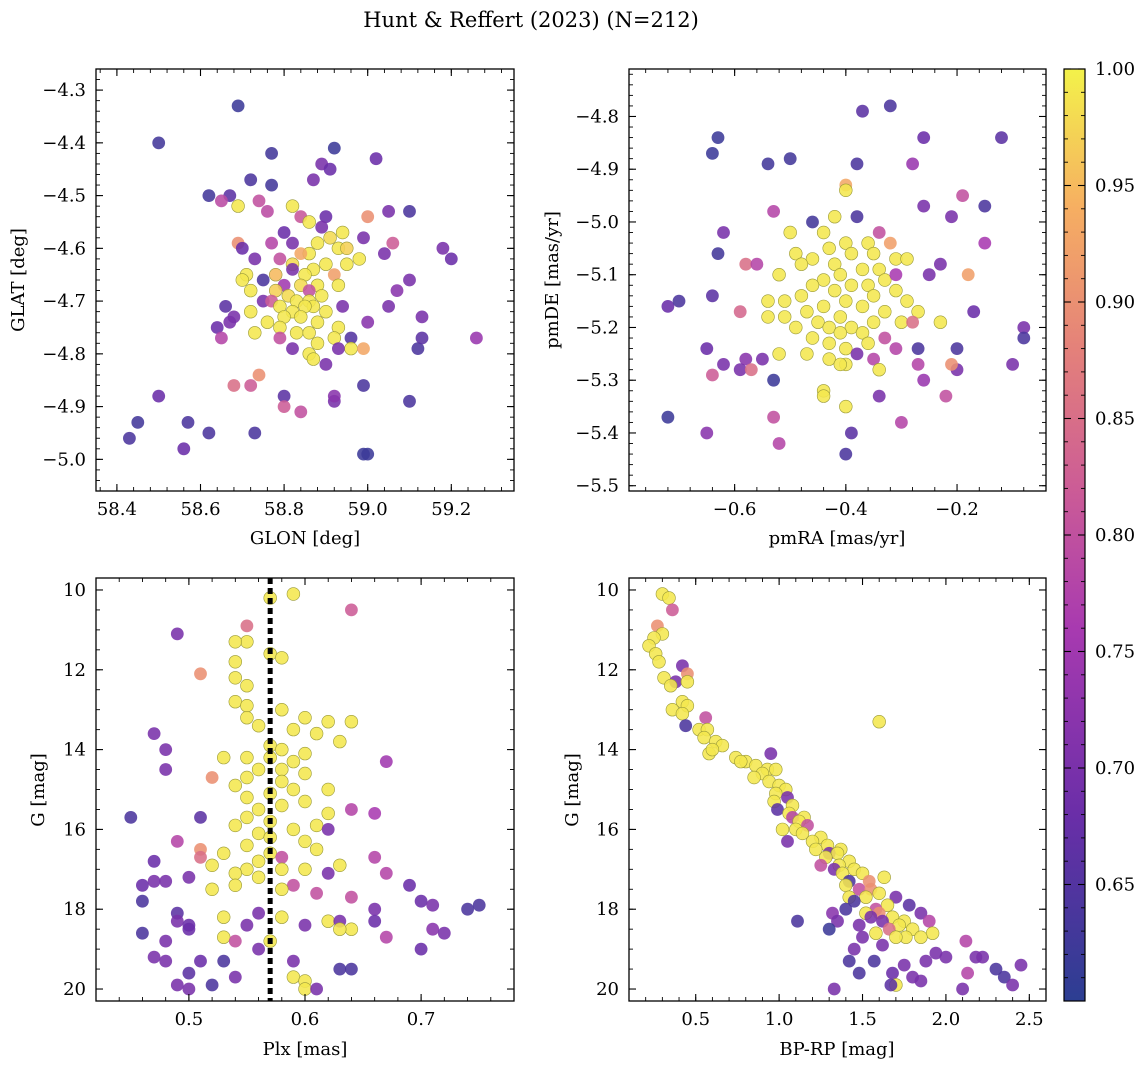  I want to click on x-tick-label: 59.2, so click(451, 509).